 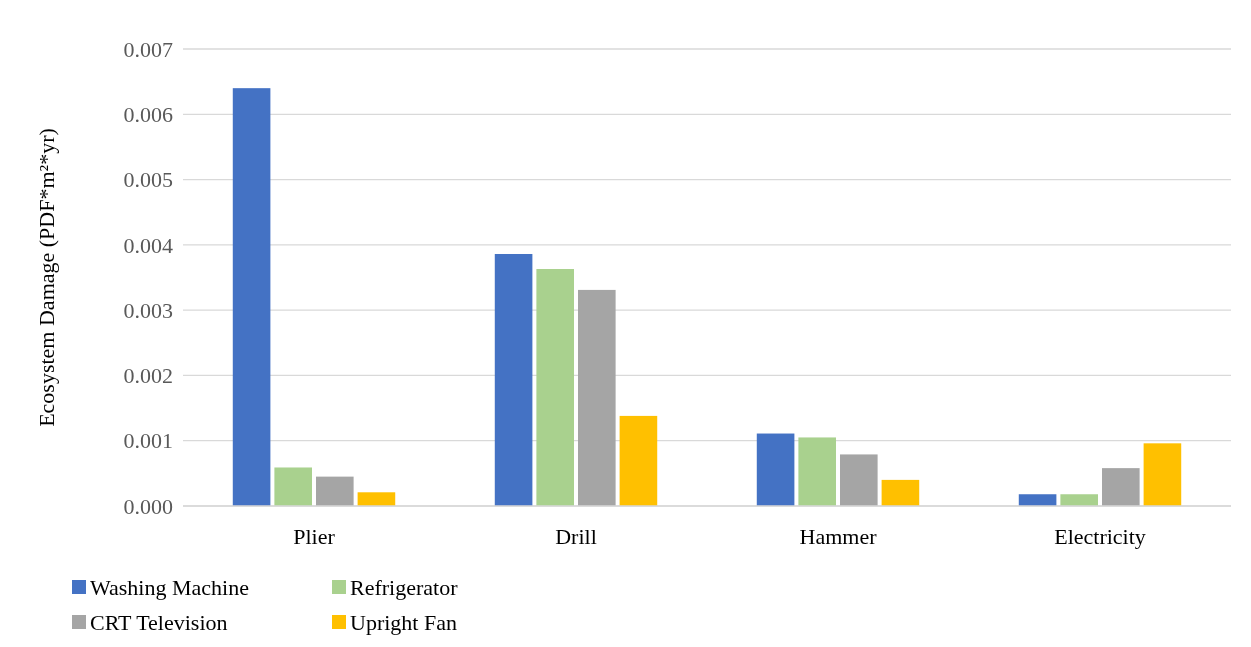 I want to click on y-tick-label: 0.002, so click(x=148, y=376).